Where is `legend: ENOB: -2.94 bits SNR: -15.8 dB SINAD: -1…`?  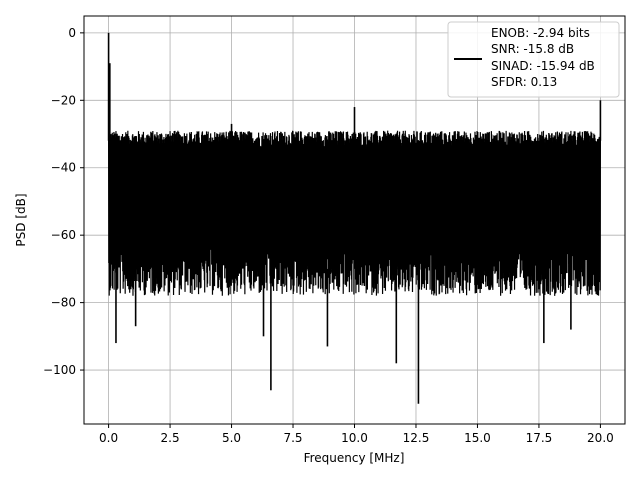
legend: ENOB: -2.94 bits SNR: -15.8 dB SINAD: -1… is located at coordinates (533, 59).